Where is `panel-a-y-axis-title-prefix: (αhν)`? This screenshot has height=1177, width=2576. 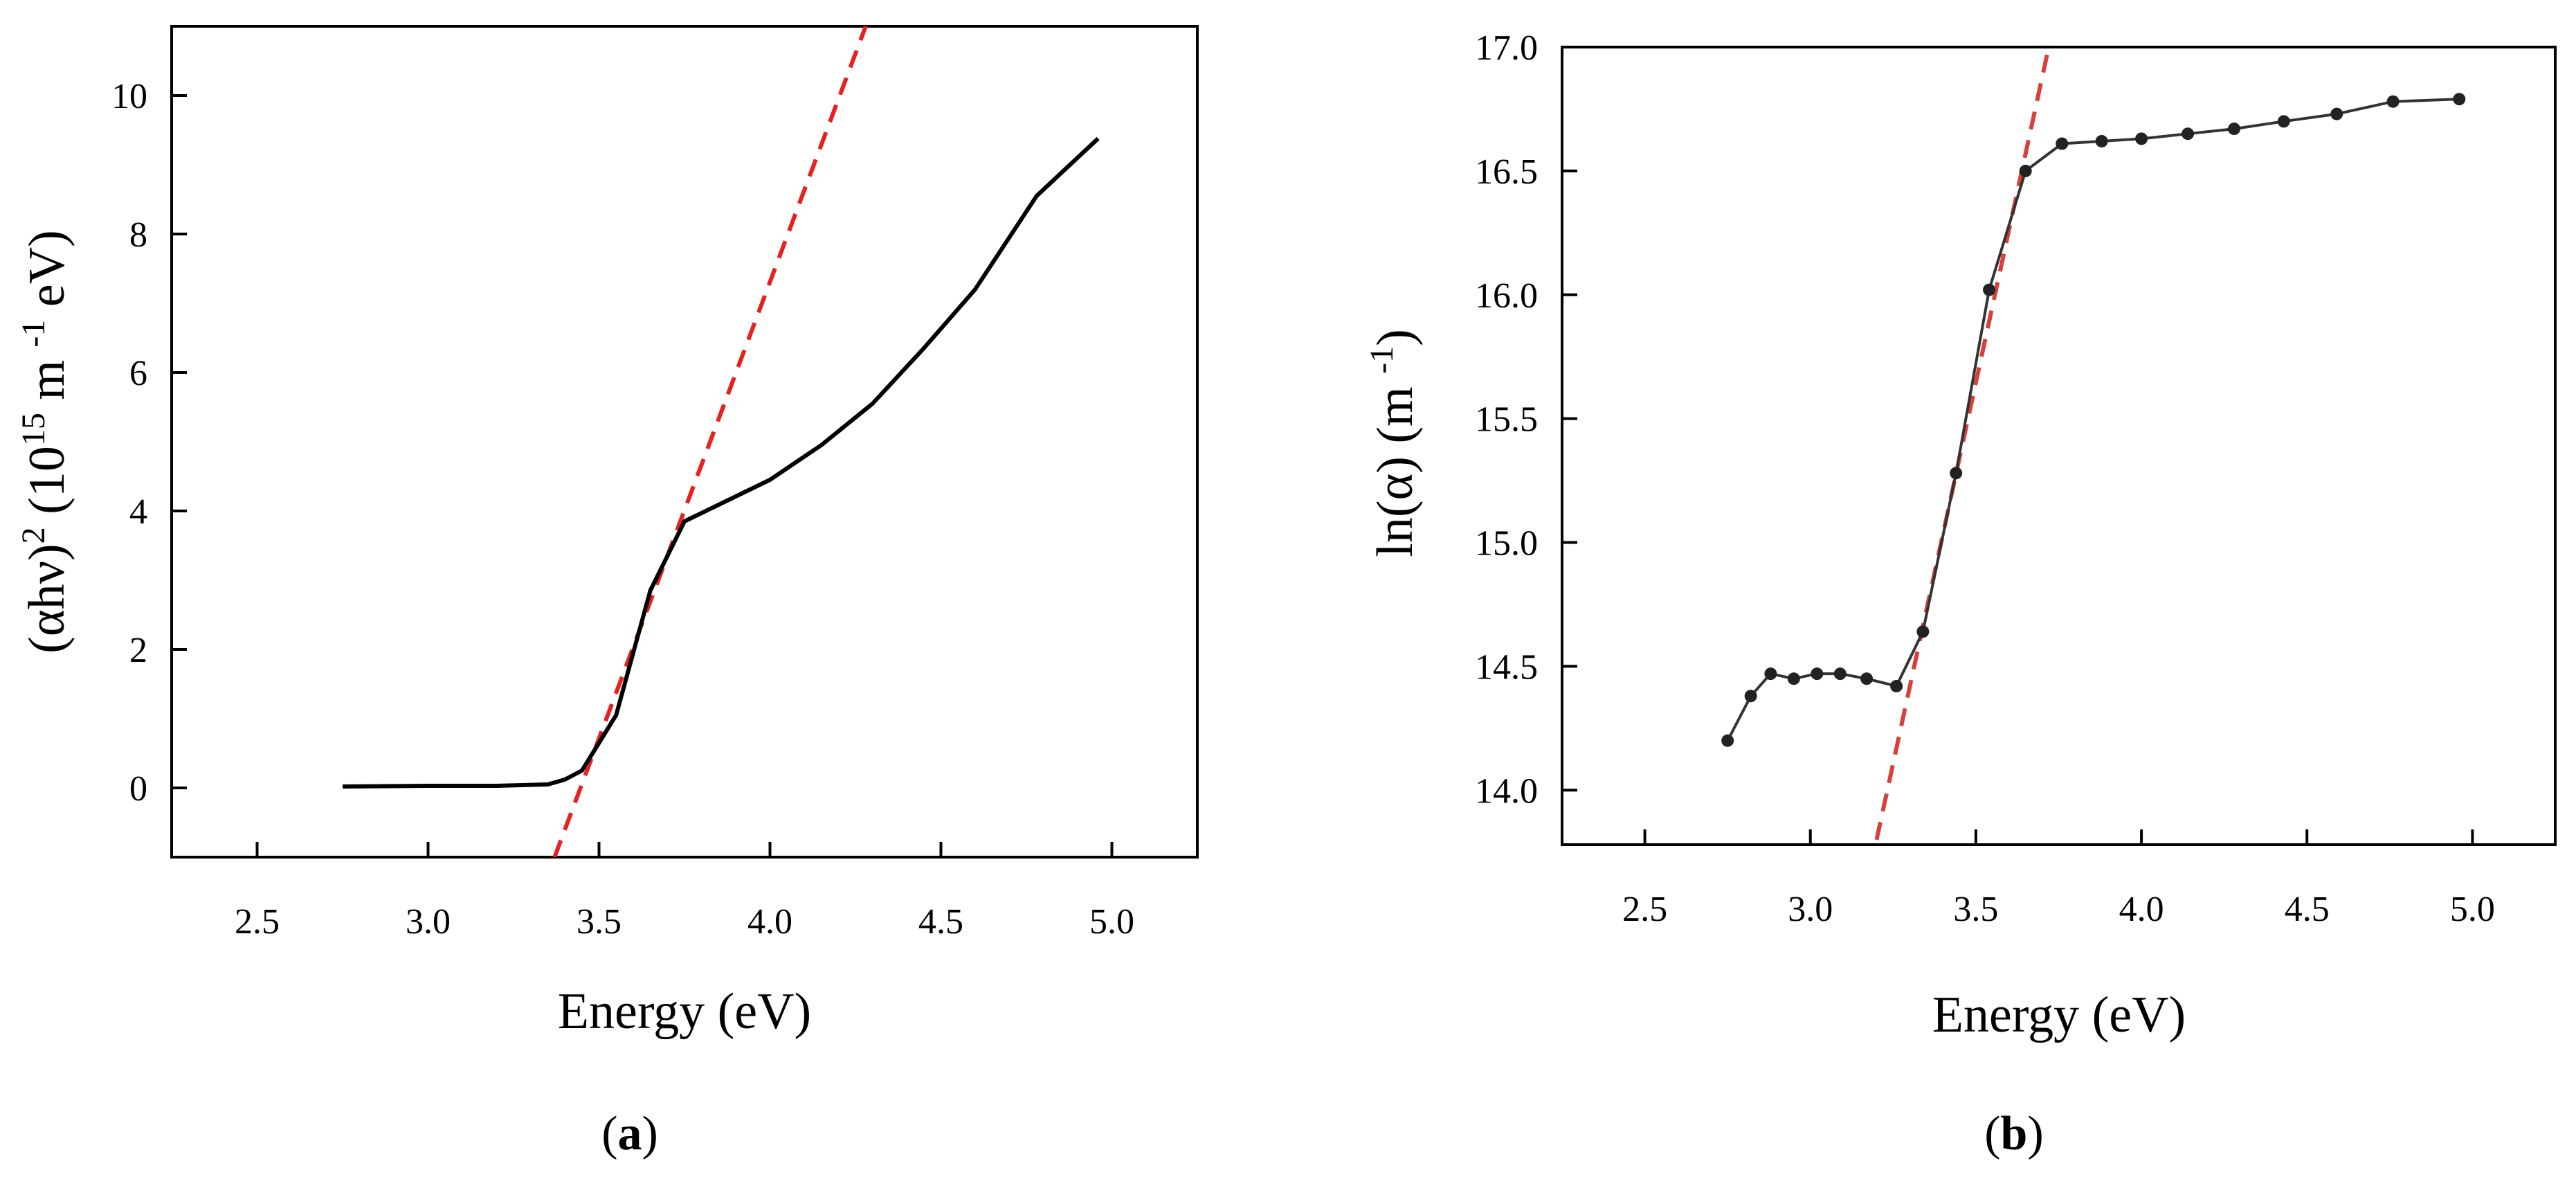 panel-a-y-axis-title-prefix: (αhν) is located at coordinates (47, 598).